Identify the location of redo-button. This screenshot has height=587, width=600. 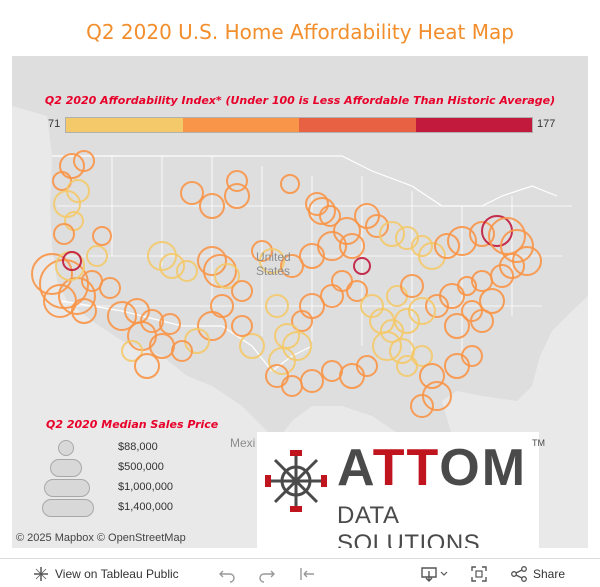
(267, 574).